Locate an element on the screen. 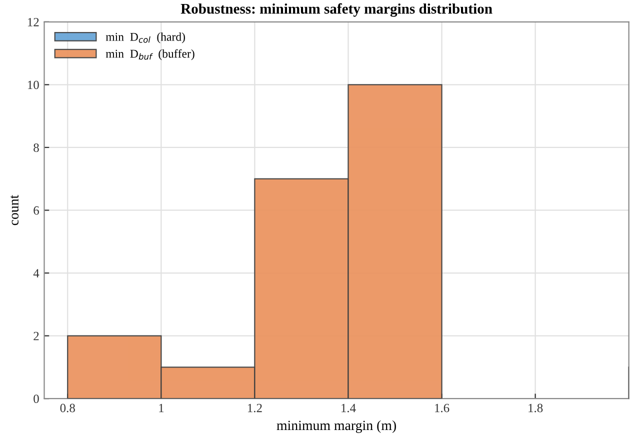 This screenshot has width=632, height=438. x-tick-label: 1.4 is located at coordinates (349, 408).